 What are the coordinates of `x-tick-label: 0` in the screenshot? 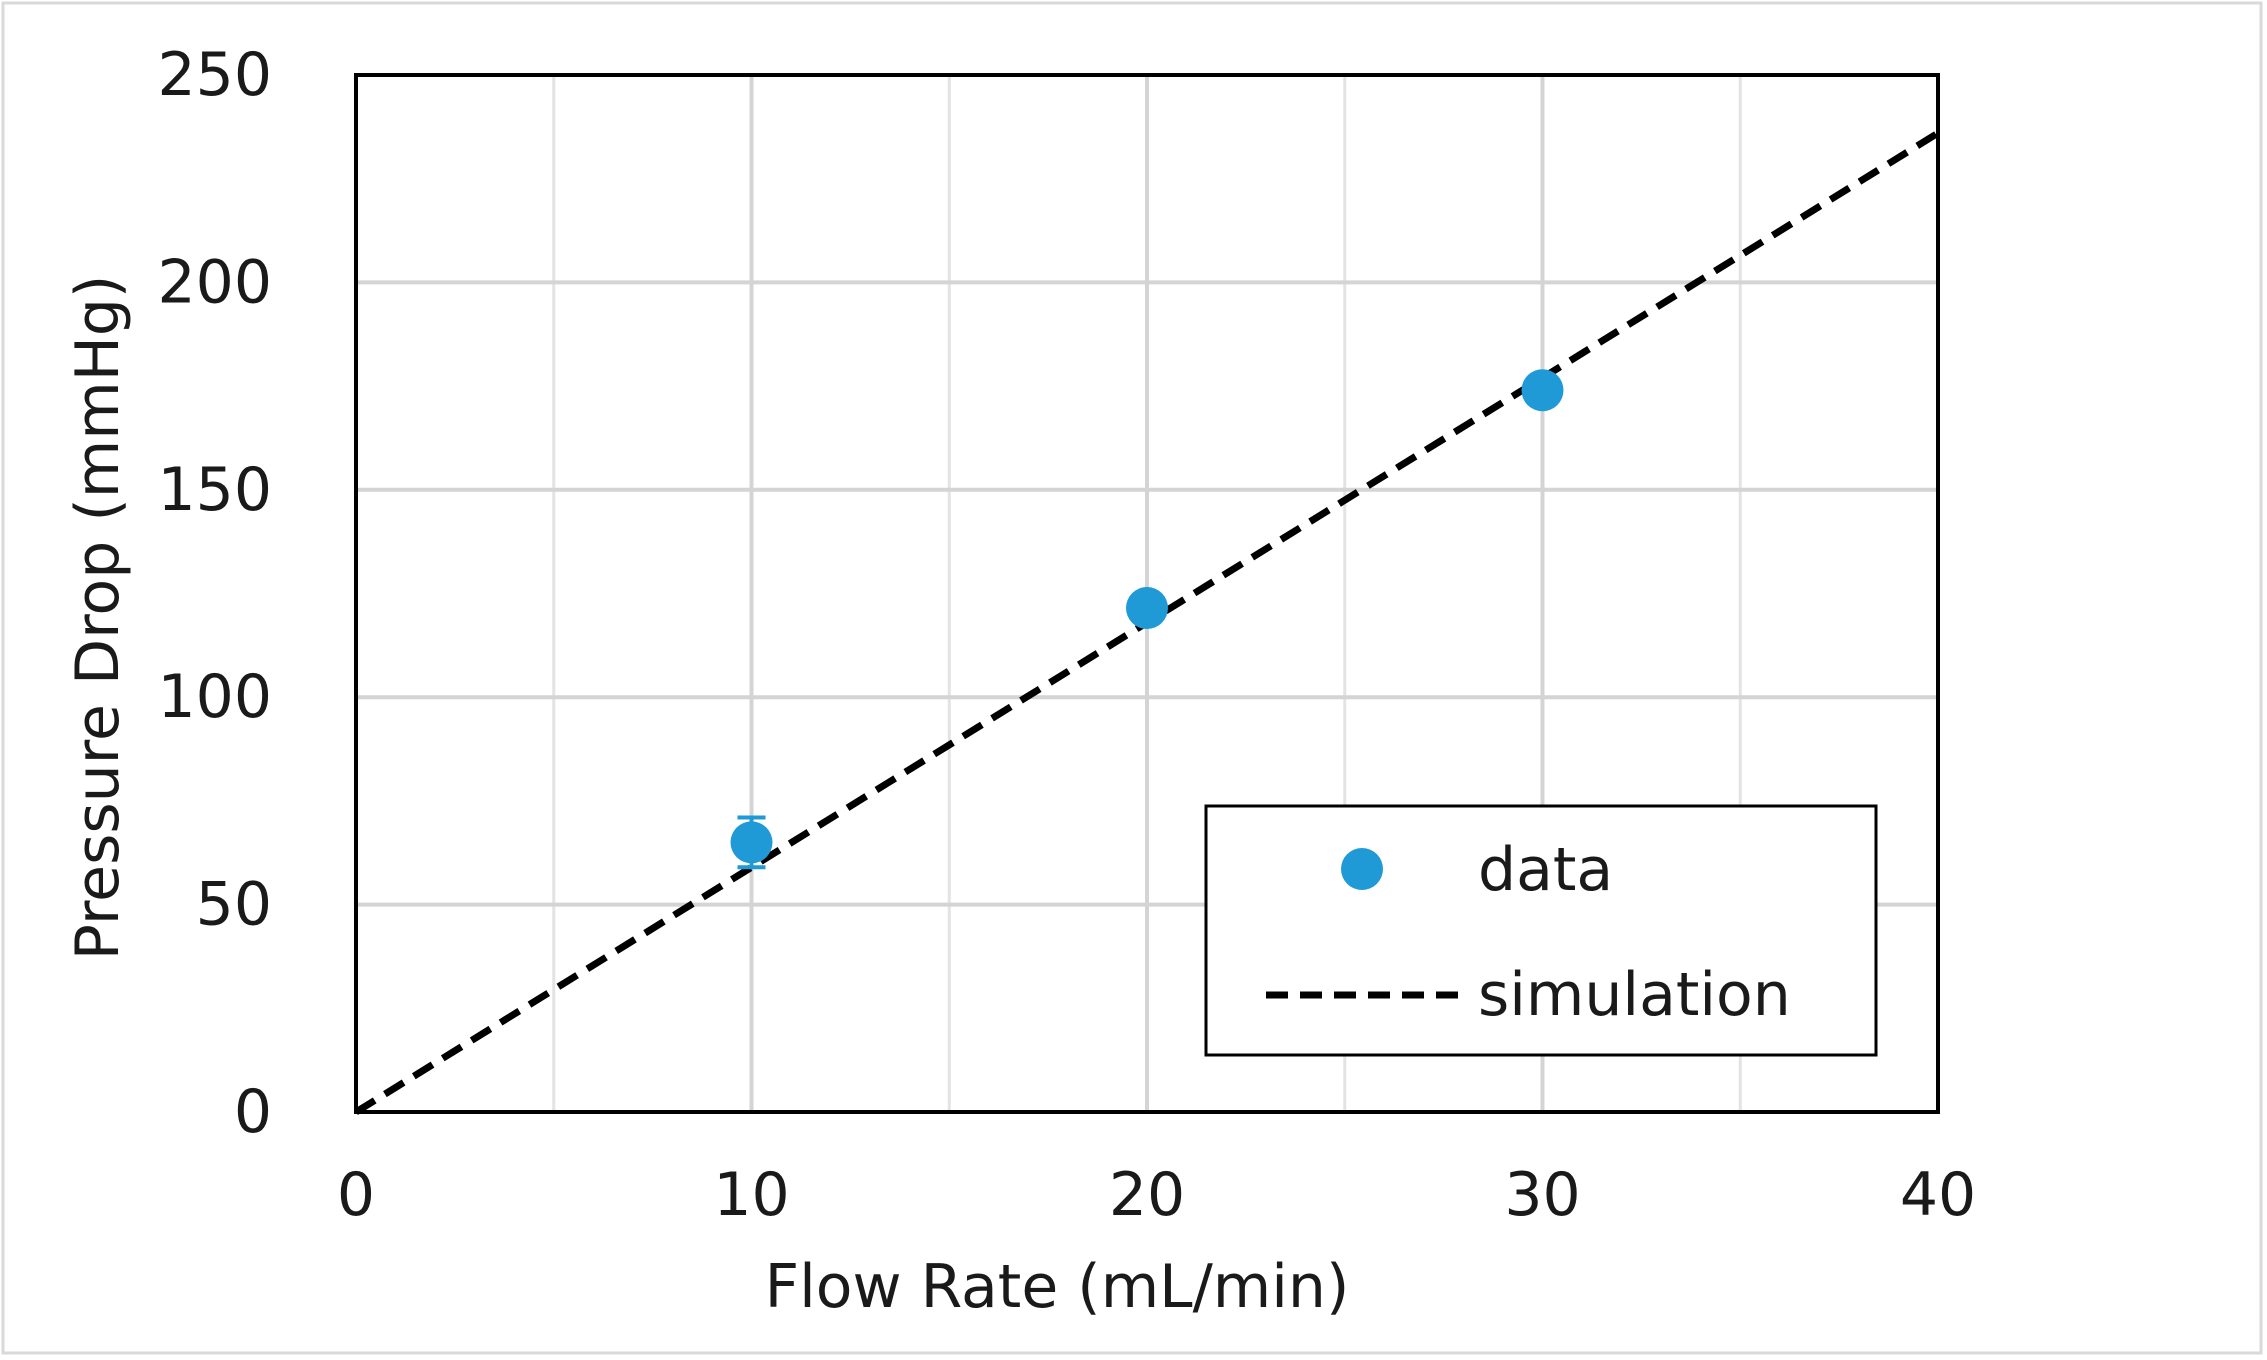 It's located at (356, 1195).